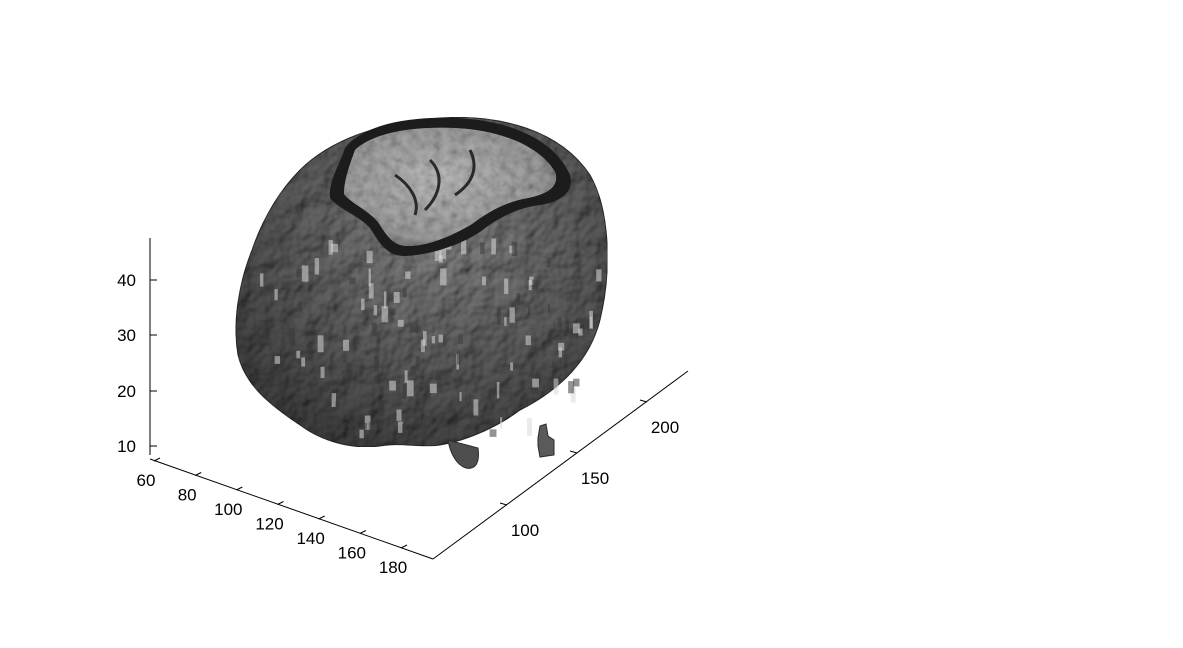 The image size is (1183, 648). Describe the element at coordinates (435, 182) in the screenshot. I see `cut-plane-dark-fold` at that location.